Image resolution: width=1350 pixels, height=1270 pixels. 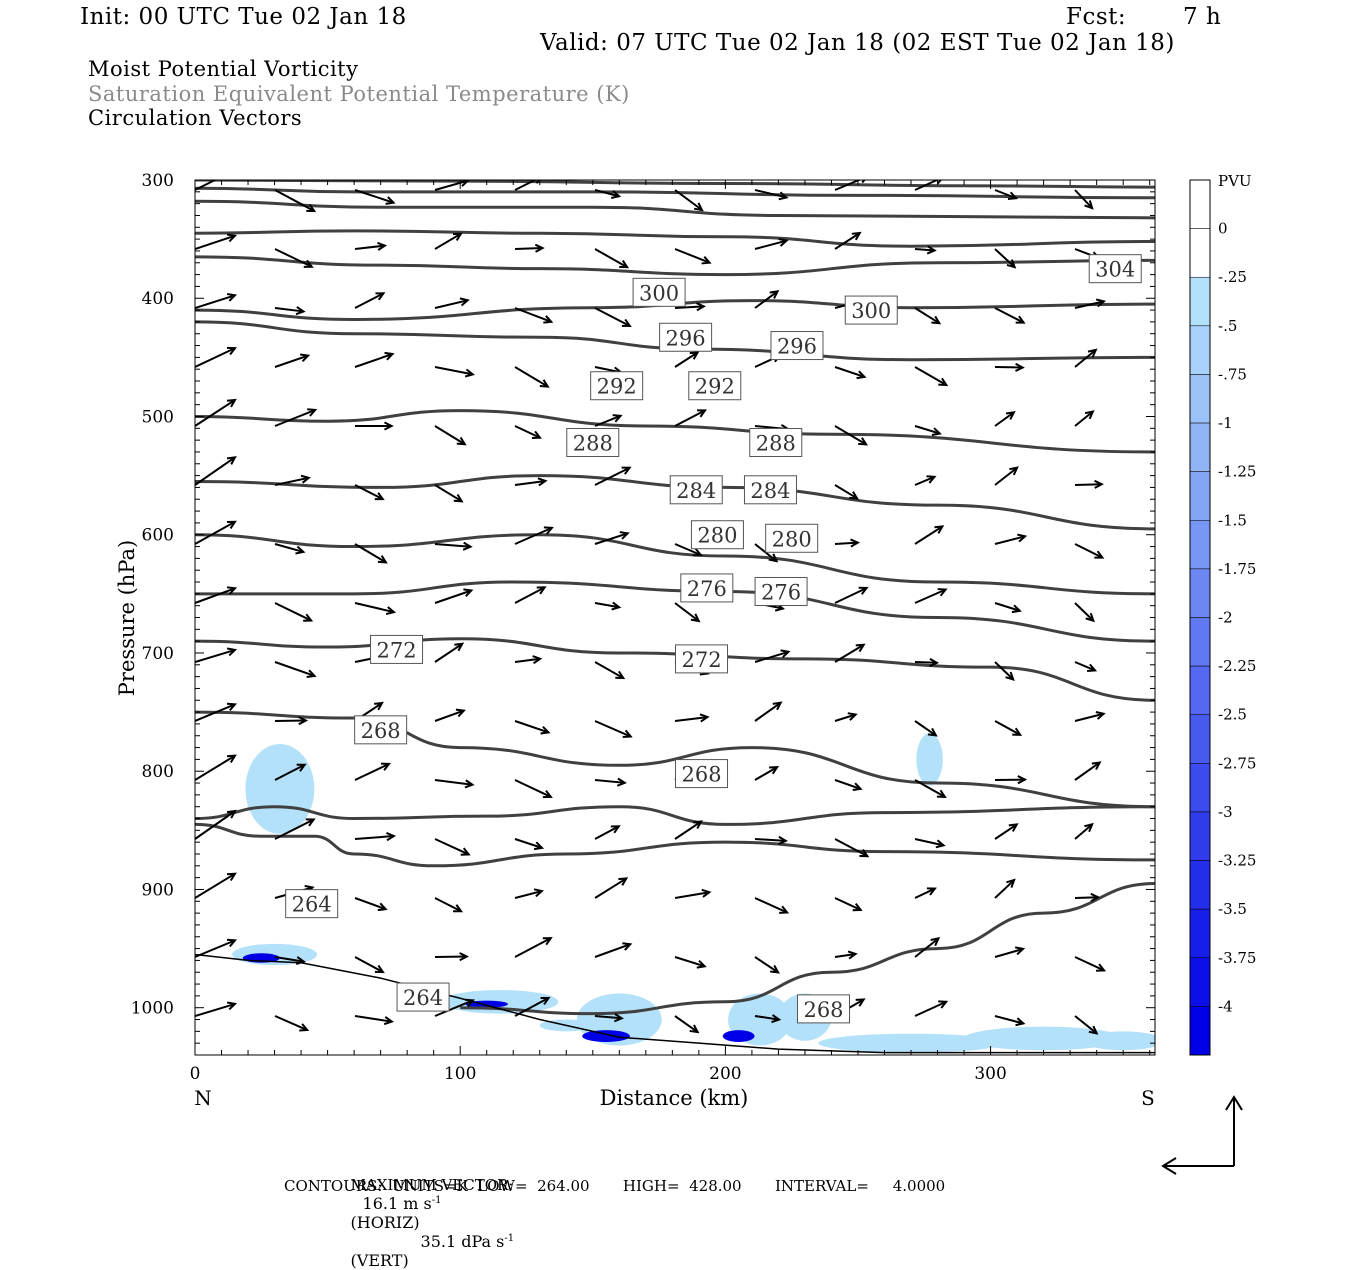 What do you see at coordinates (127, 618) in the screenshot?
I see `y-axis-label: Pressure (hPa)` at bounding box center [127, 618].